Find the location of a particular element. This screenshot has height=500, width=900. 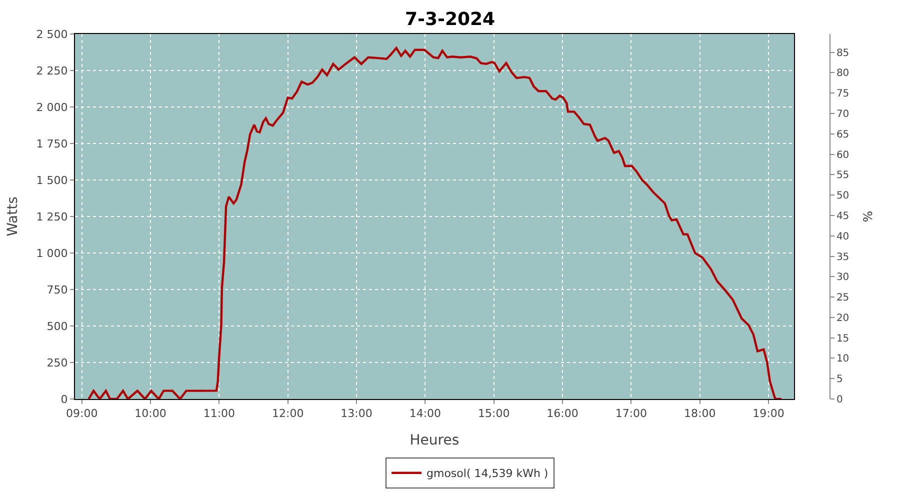

y2-tick-label: 70 is located at coordinates (843, 114).